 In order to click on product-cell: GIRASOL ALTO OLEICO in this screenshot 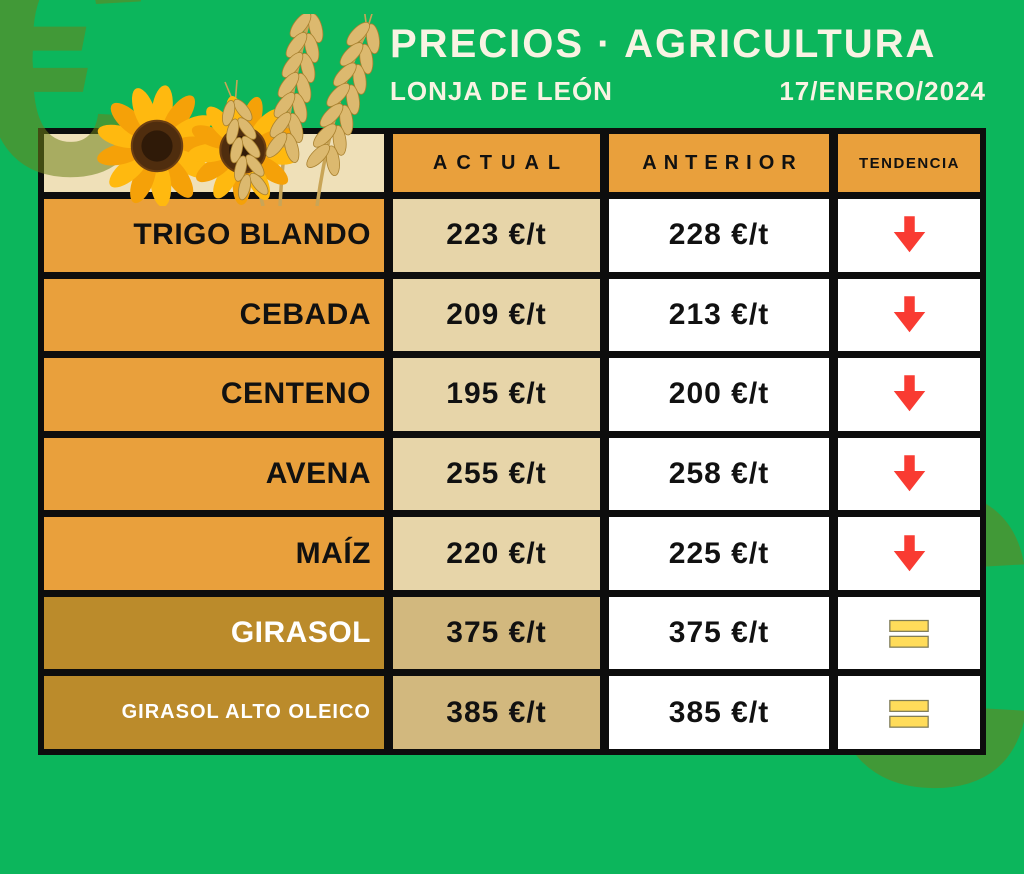, I will do `click(214, 712)`.